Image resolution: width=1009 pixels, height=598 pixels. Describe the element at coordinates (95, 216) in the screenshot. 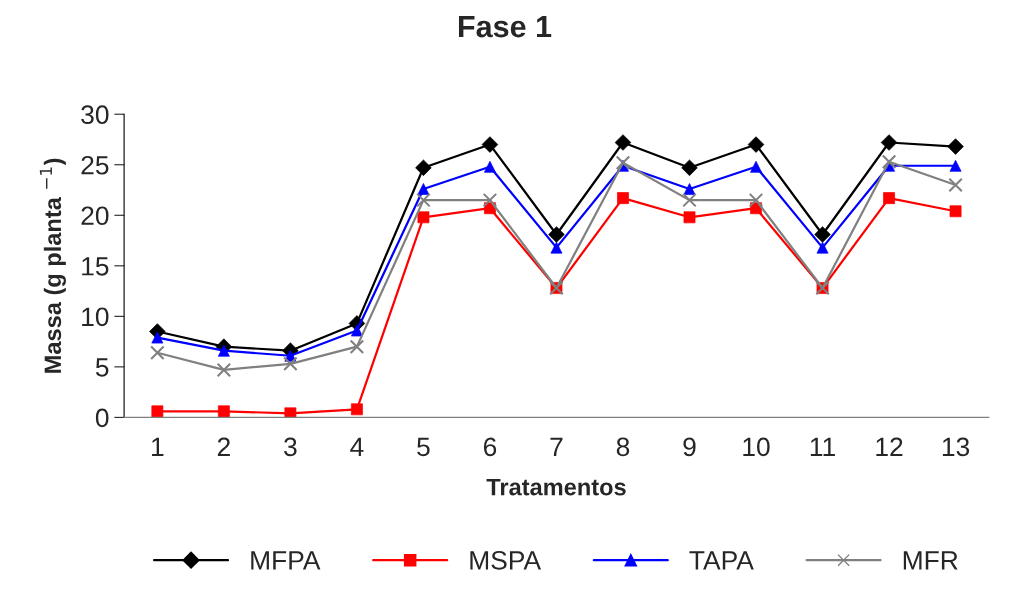

I see `y-tick-label: 20` at that location.